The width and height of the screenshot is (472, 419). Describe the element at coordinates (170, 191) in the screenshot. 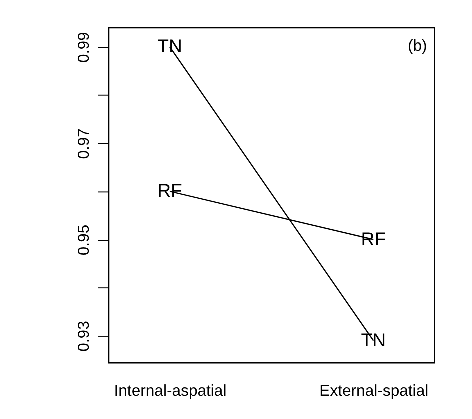

I see `text: RF` at that location.